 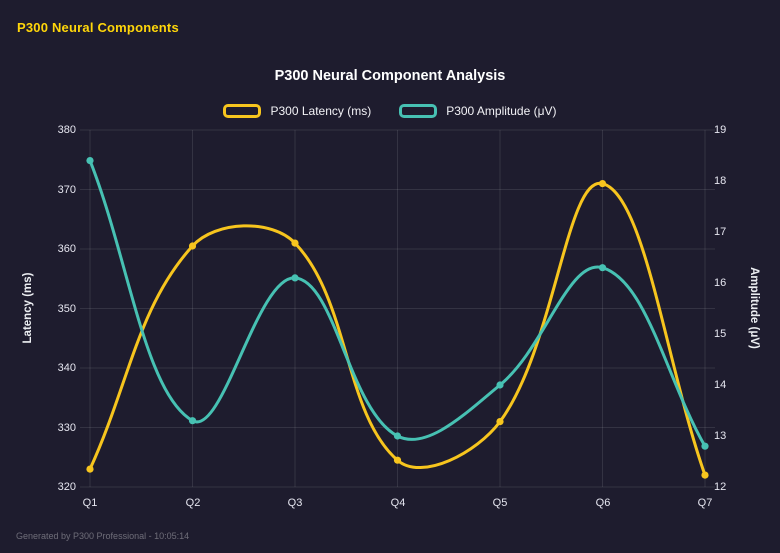 I want to click on x-axis-label: Q3, so click(x=295, y=503).